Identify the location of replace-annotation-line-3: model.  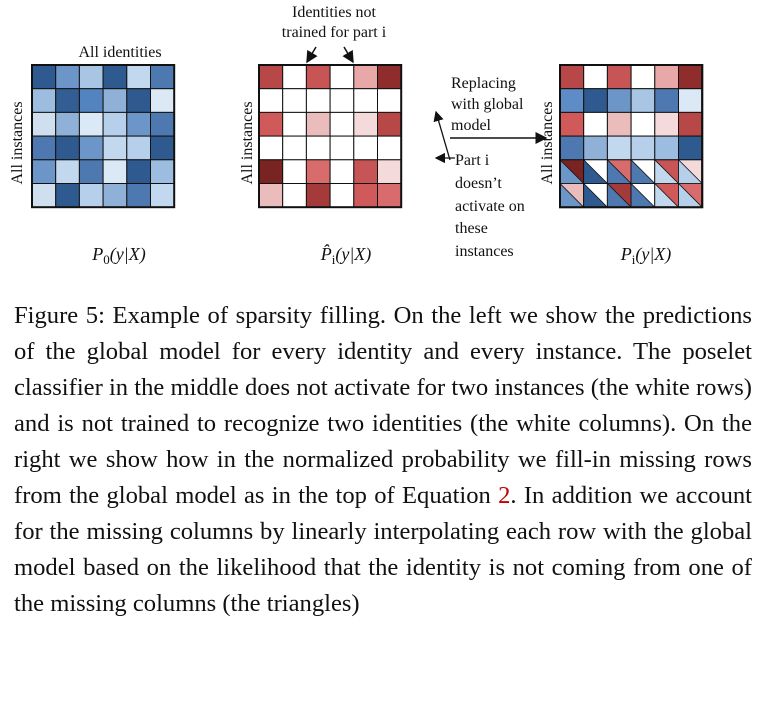
(471, 125).